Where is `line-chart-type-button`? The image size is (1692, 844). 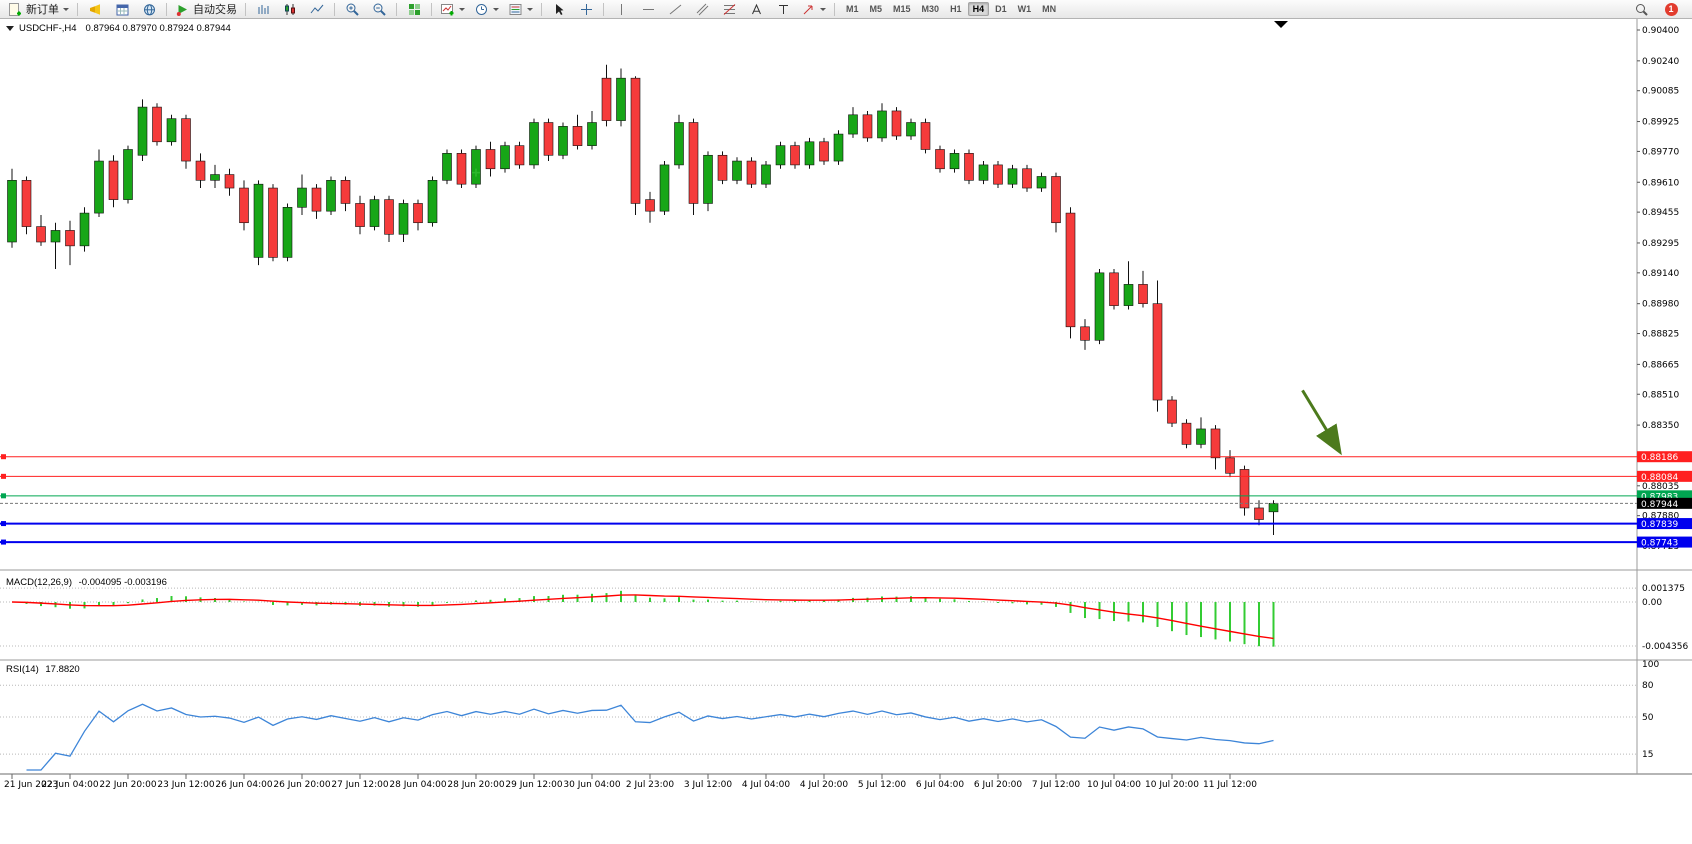 line-chart-type-button is located at coordinates (317, 9).